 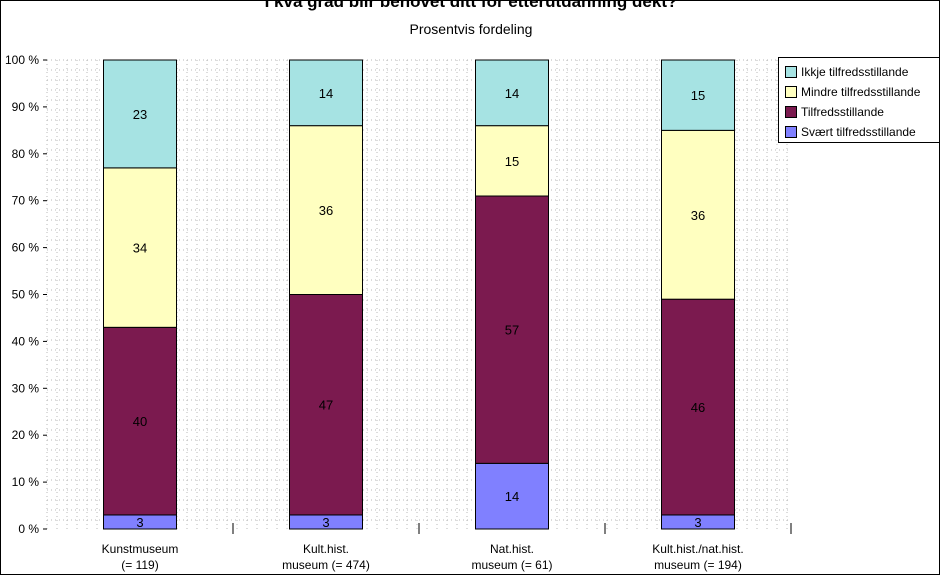 I want to click on data-label: 40, so click(x=140, y=421).